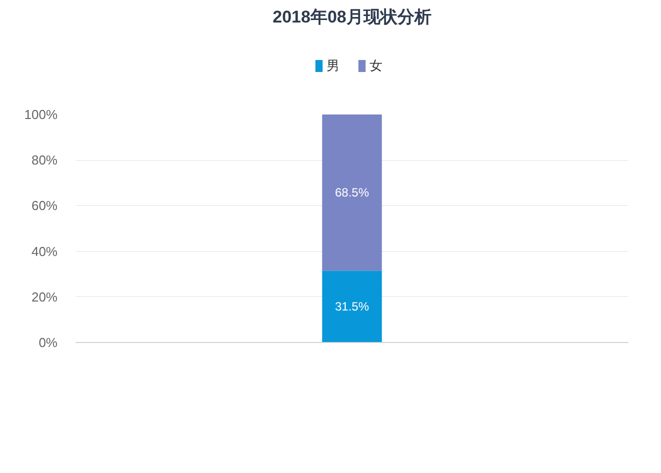  I want to click on data-label: 68.5%, so click(352, 193).